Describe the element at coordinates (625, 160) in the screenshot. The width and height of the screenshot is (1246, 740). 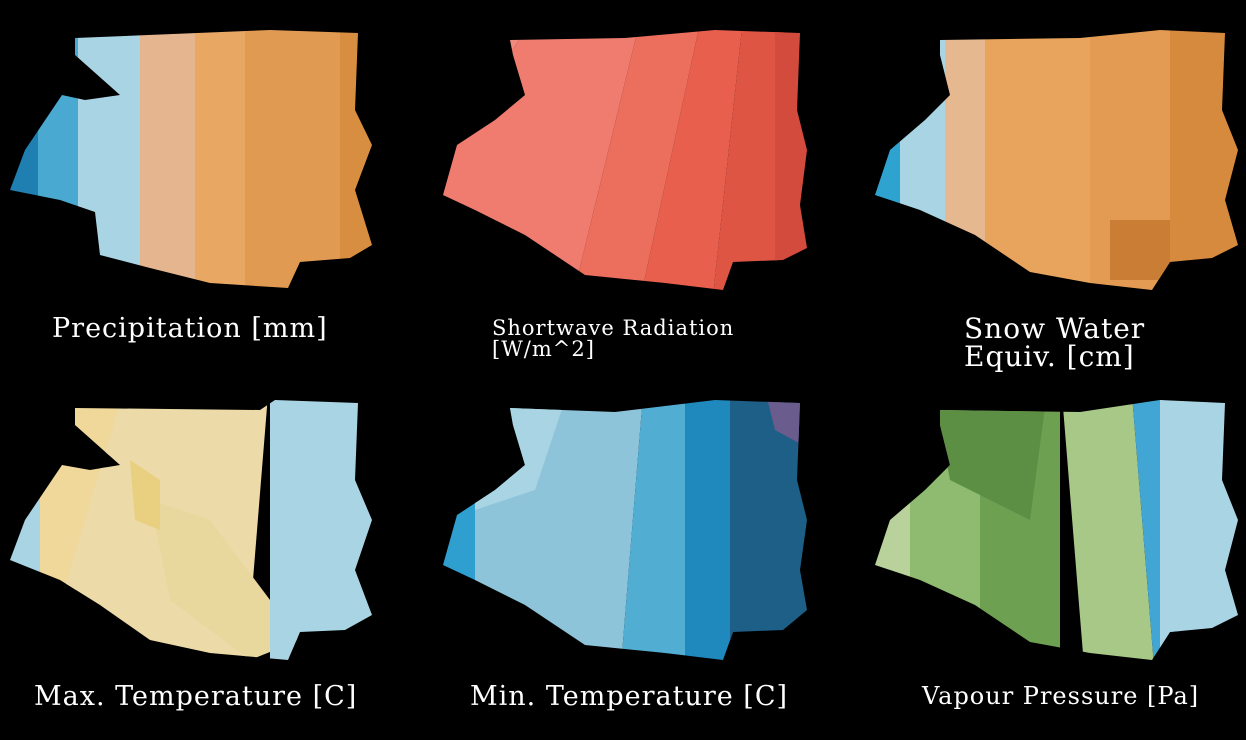
I see `shortwave-radiation-map` at that location.